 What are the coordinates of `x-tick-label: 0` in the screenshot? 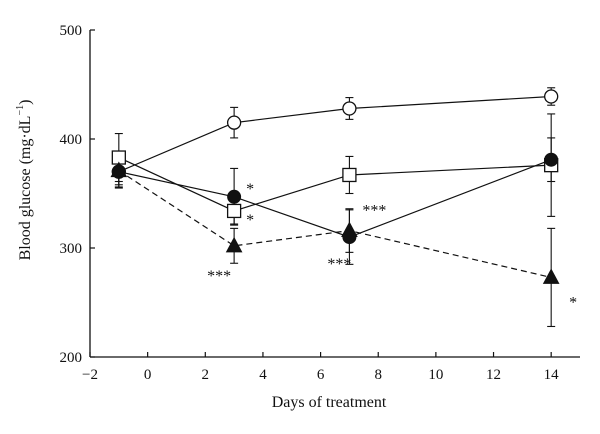 It's located at (148, 375).